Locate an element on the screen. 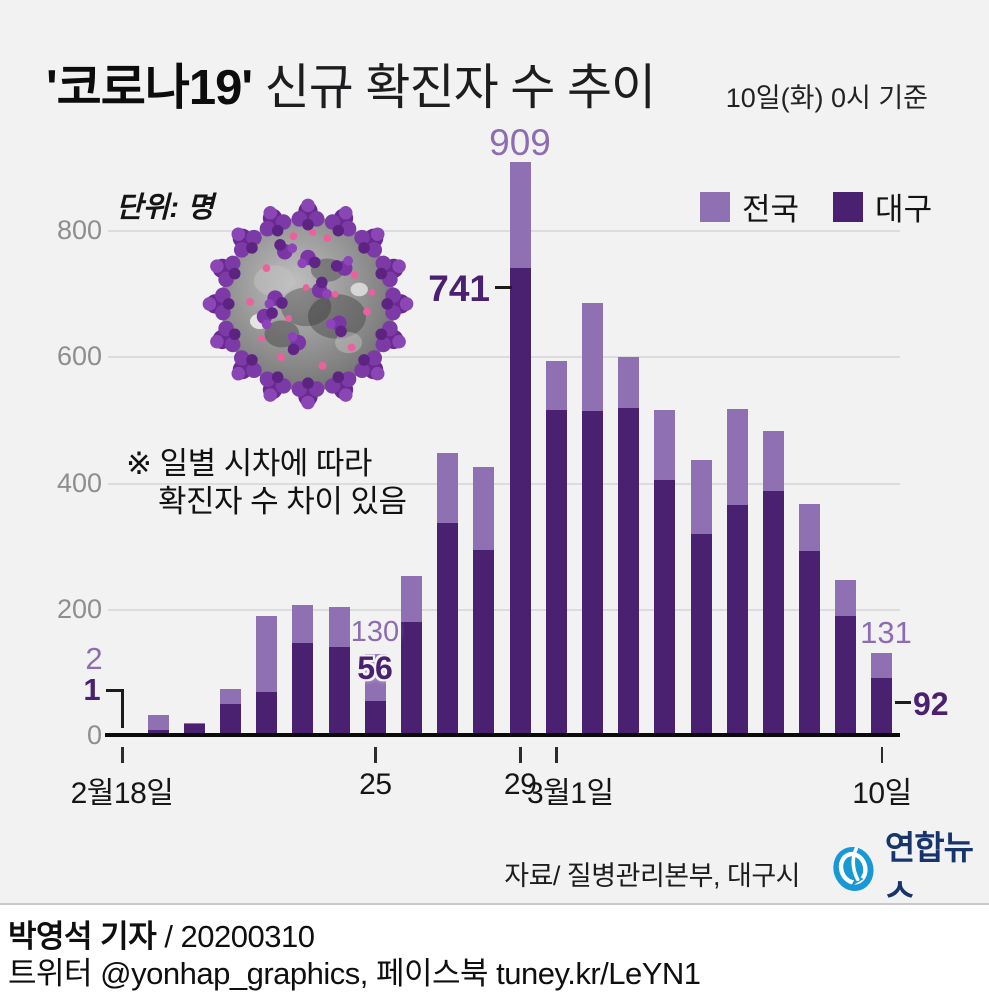 The image size is (989, 995). source-credit: 자료/ 질병관리본부, 대구시 is located at coordinates (652, 876).